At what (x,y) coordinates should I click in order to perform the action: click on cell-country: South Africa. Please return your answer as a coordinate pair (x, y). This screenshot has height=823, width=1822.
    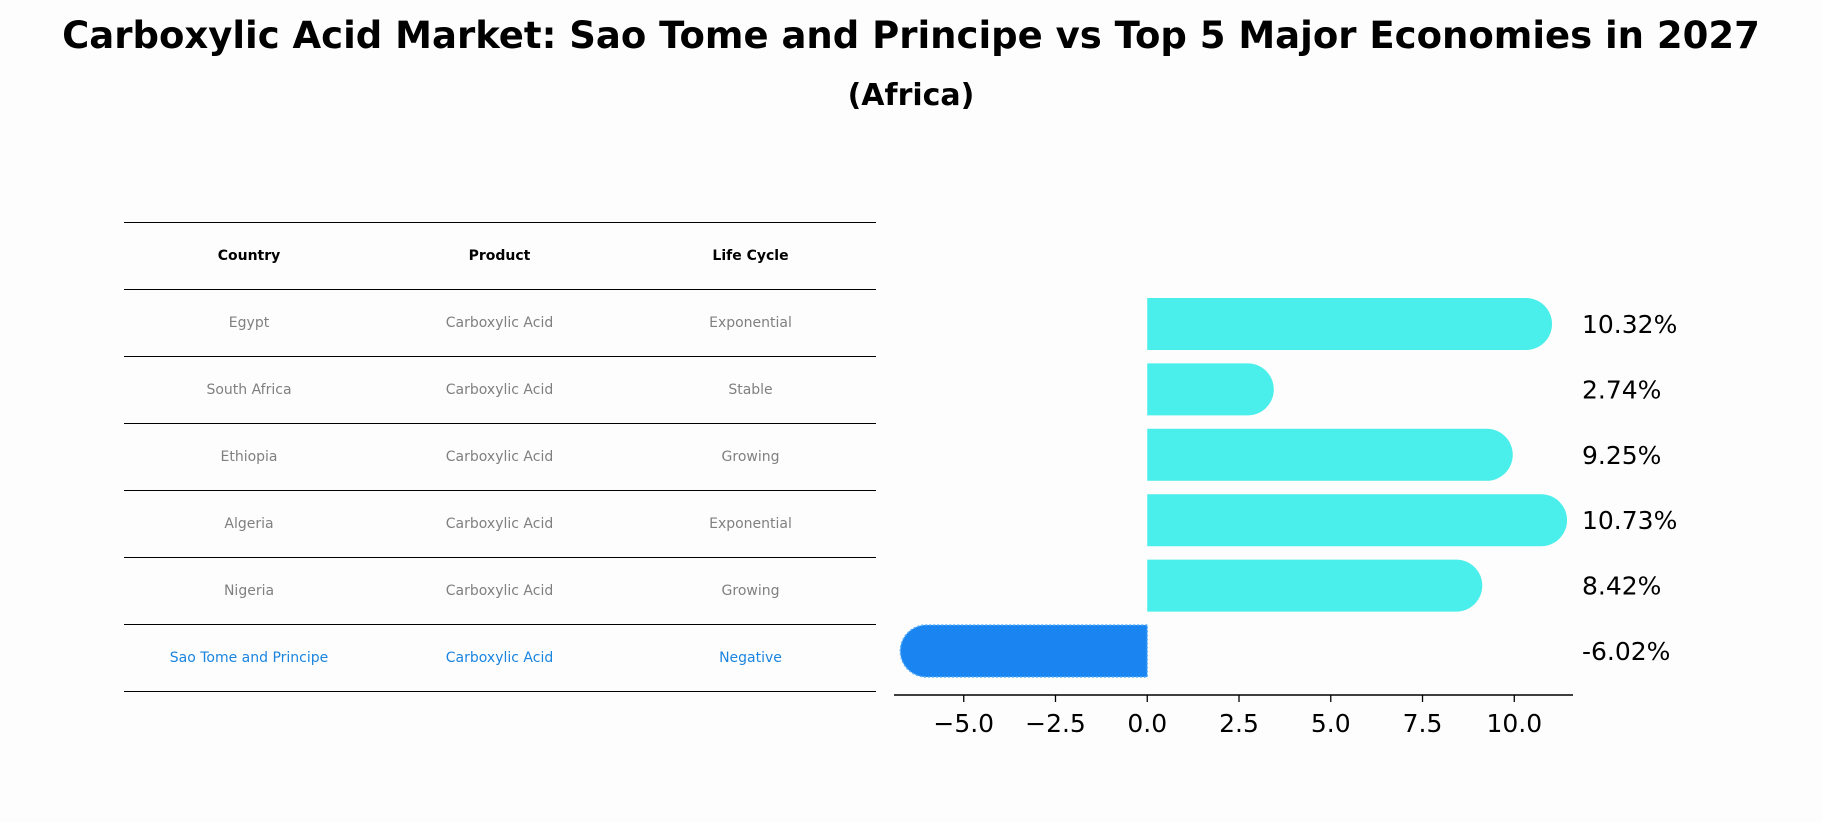
    Looking at the image, I should click on (249, 390).